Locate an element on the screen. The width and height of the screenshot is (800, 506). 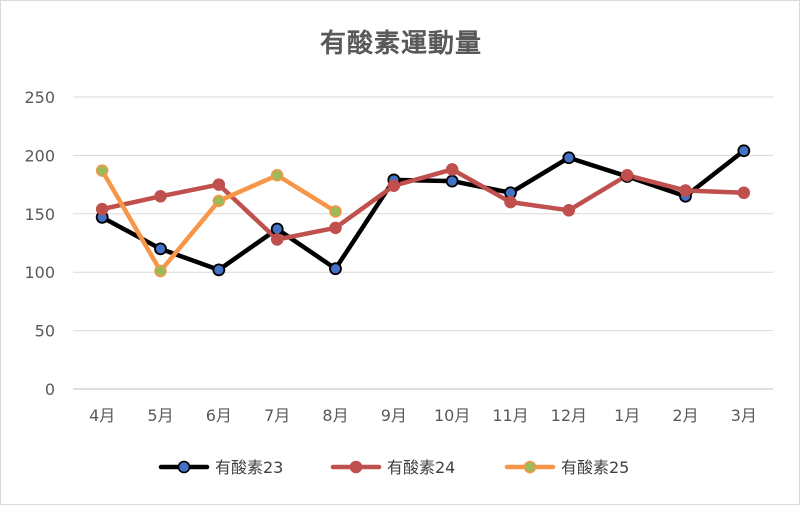
x-tick-label: 4月 is located at coordinates (102, 415).